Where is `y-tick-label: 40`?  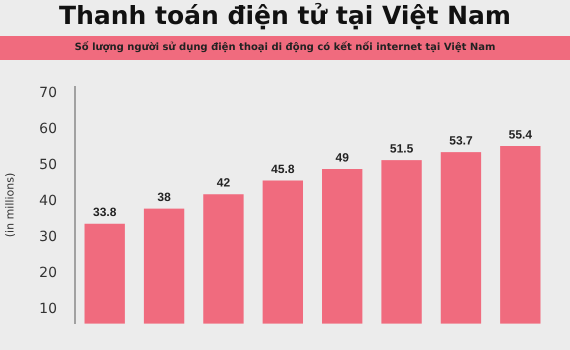 y-tick-label: 40 is located at coordinates (48, 201).